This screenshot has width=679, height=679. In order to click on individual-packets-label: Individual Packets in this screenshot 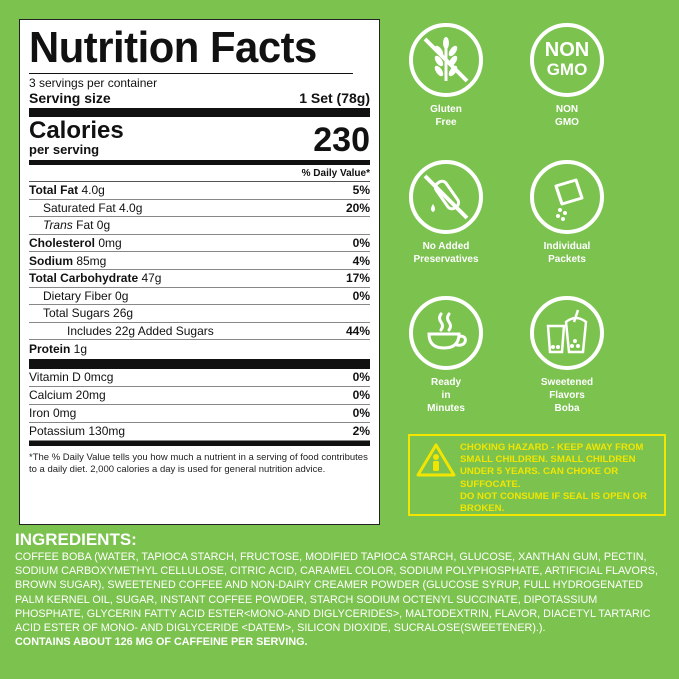, I will do `click(567, 253)`.